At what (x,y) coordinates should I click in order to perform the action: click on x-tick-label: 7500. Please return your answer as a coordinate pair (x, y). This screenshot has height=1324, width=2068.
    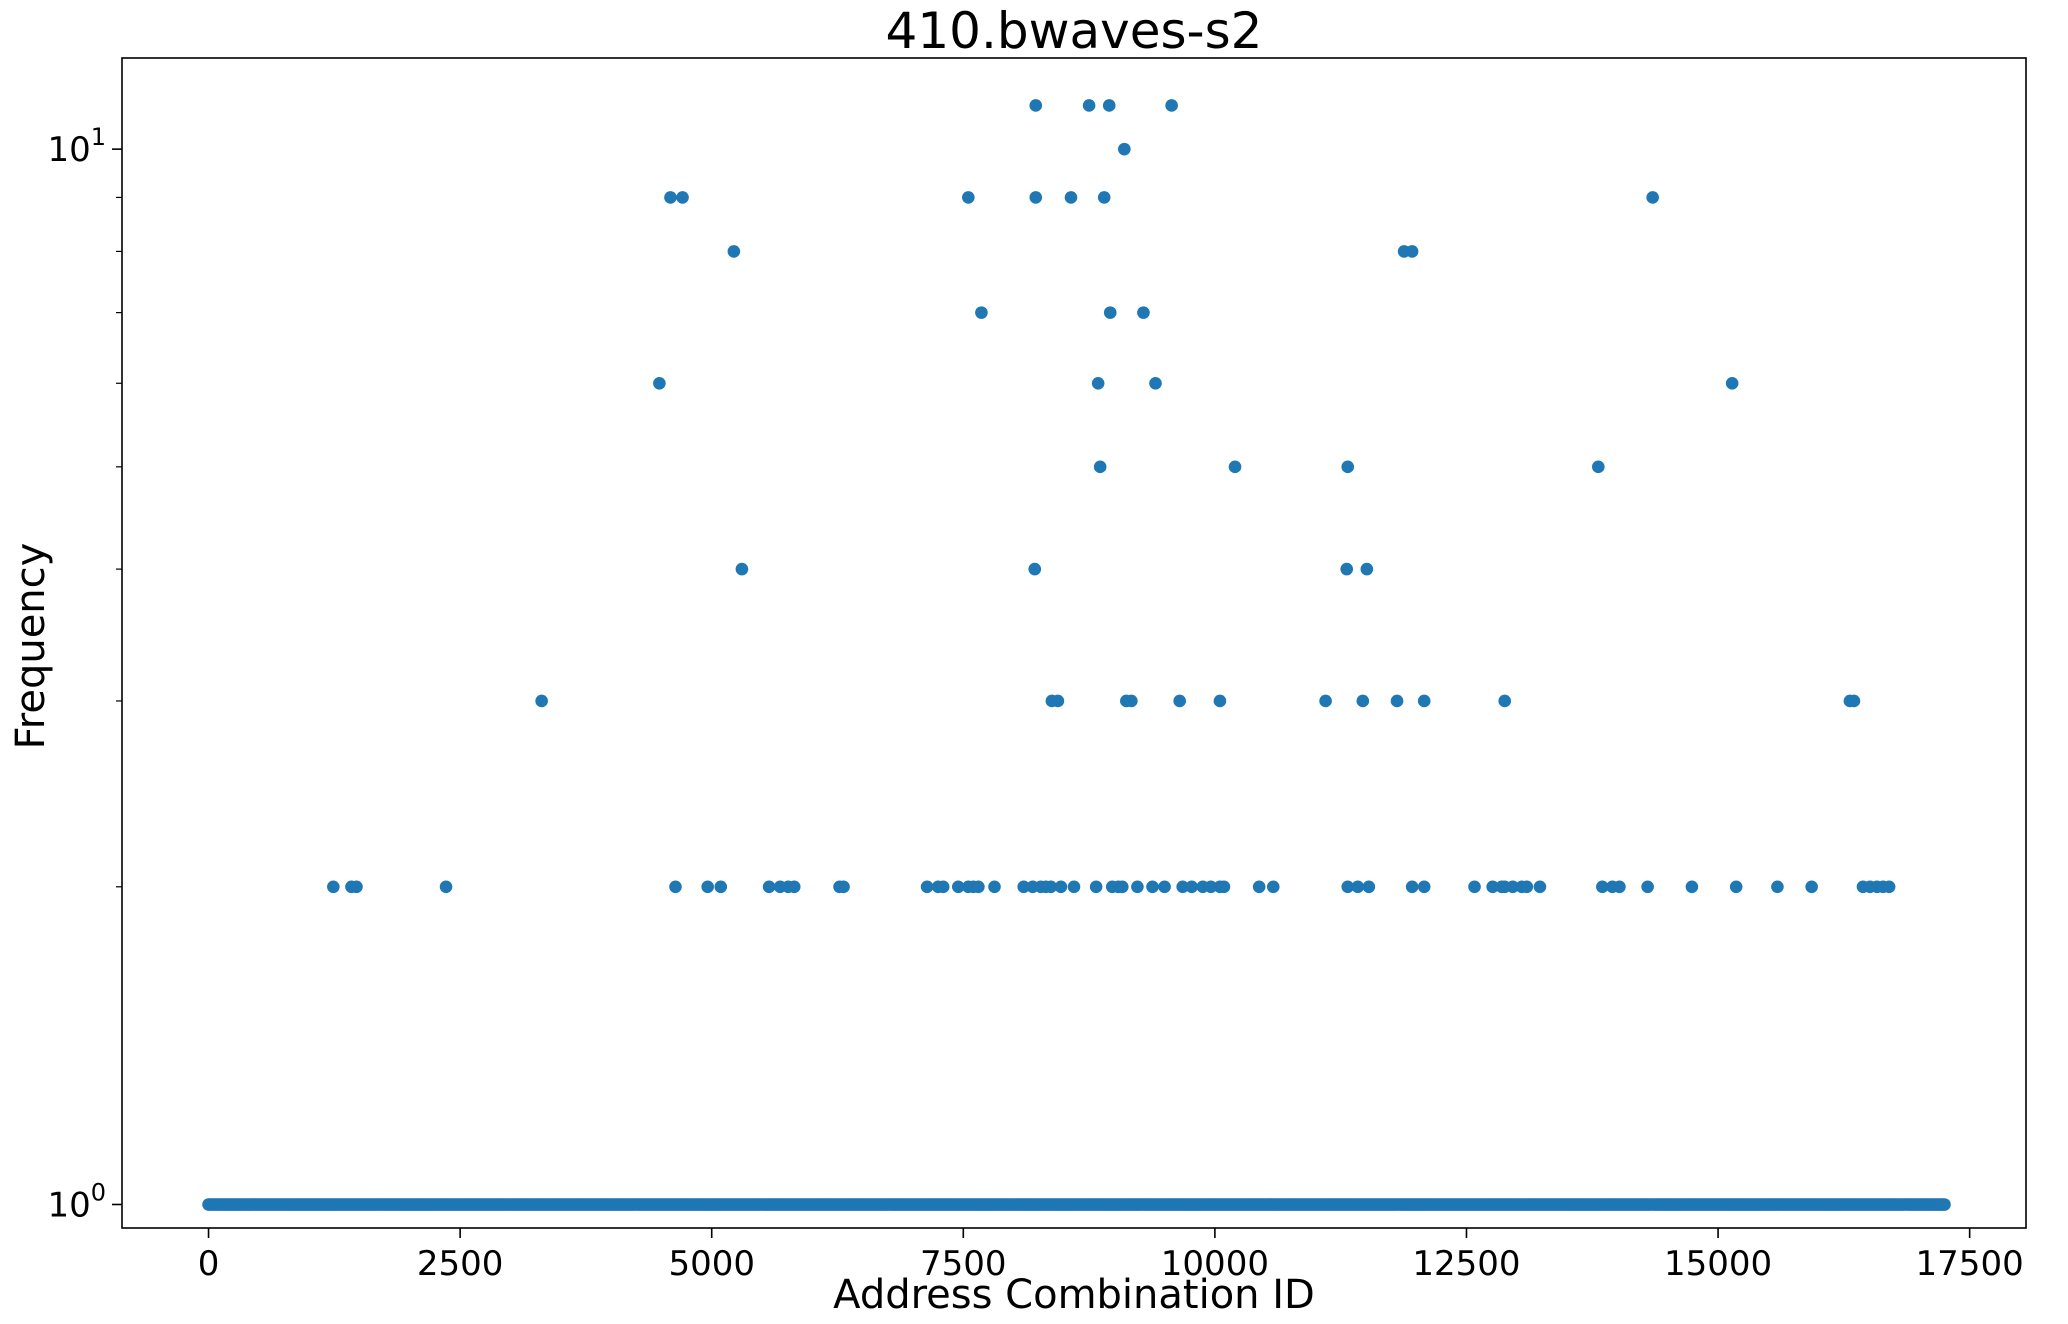
    Looking at the image, I should click on (963, 1264).